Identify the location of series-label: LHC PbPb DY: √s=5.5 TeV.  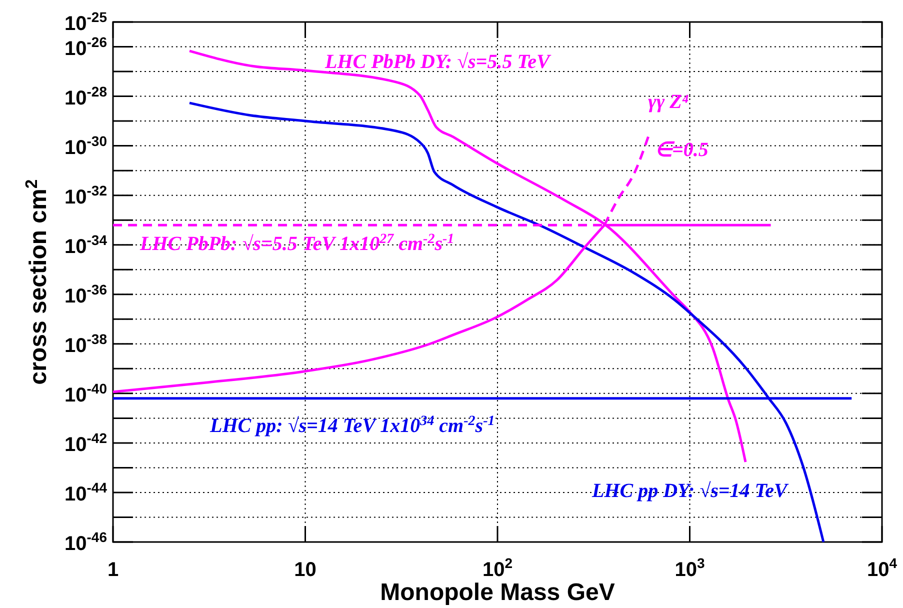
(438, 62).